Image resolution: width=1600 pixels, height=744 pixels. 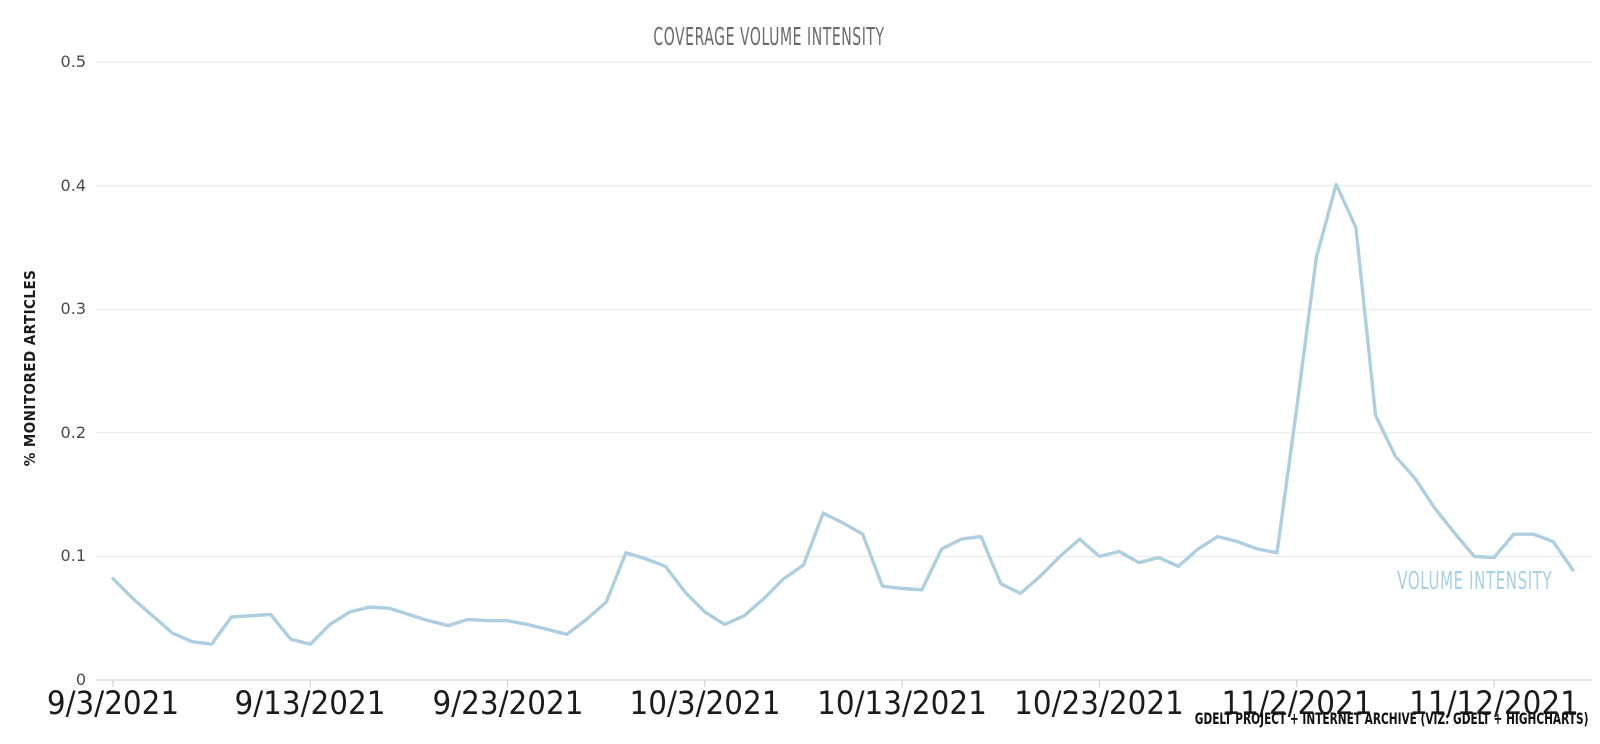 I want to click on credits-link: GDELT PROJECT + INTERNET ARCHIVE (VIZ, so click(x=1391, y=718).